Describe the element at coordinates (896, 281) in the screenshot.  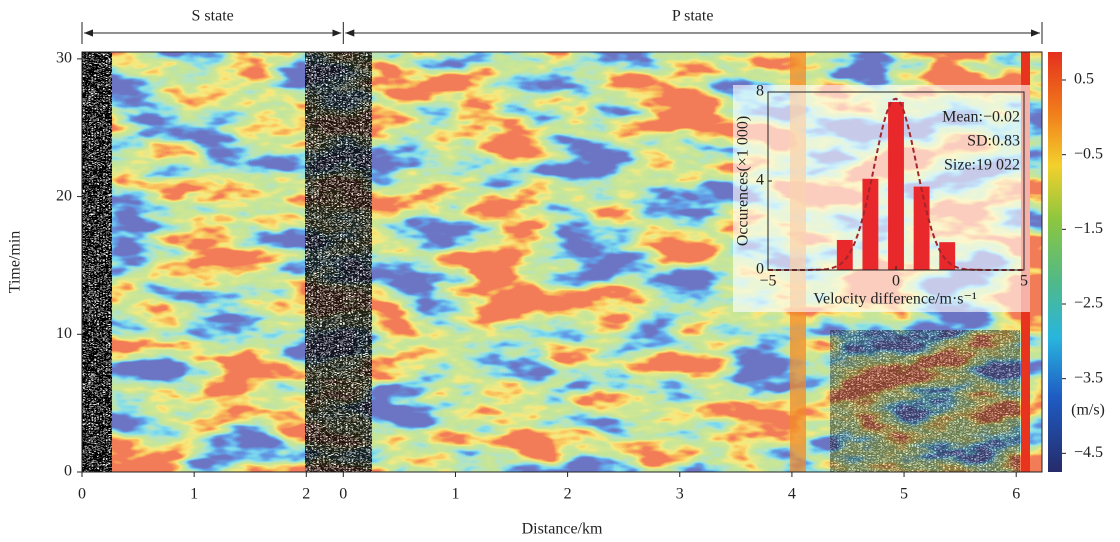
I see `inset-x-tick-label: 0` at that location.